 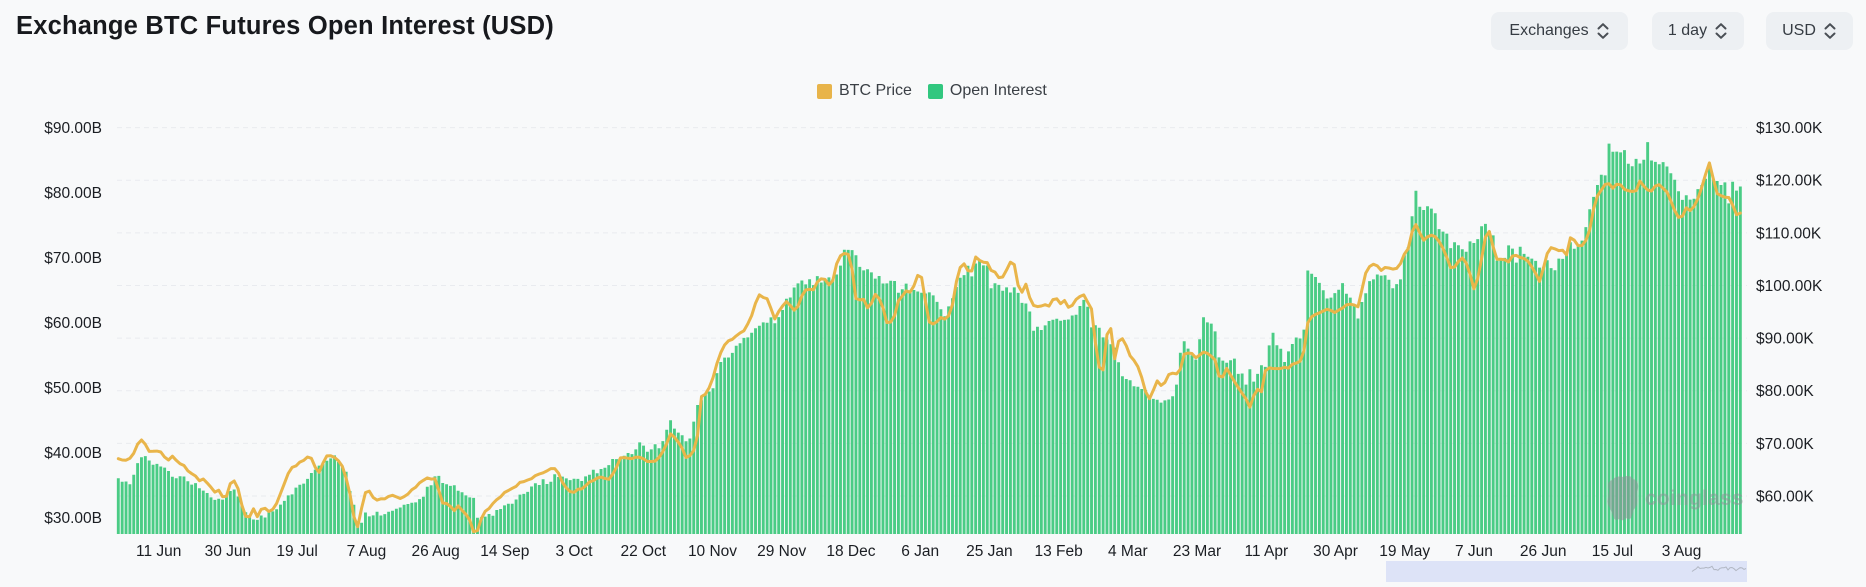 What do you see at coordinates (367, 551) in the screenshot?
I see `svg-text: 7 Aug` at bounding box center [367, 551].